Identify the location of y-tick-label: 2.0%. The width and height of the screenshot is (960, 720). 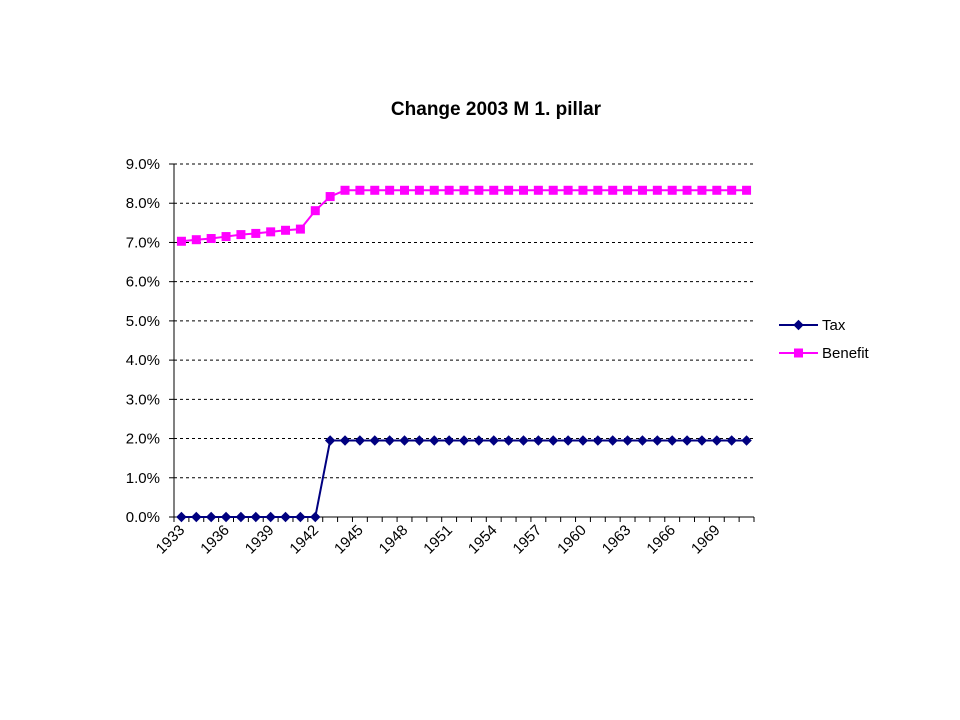
(143, 439).